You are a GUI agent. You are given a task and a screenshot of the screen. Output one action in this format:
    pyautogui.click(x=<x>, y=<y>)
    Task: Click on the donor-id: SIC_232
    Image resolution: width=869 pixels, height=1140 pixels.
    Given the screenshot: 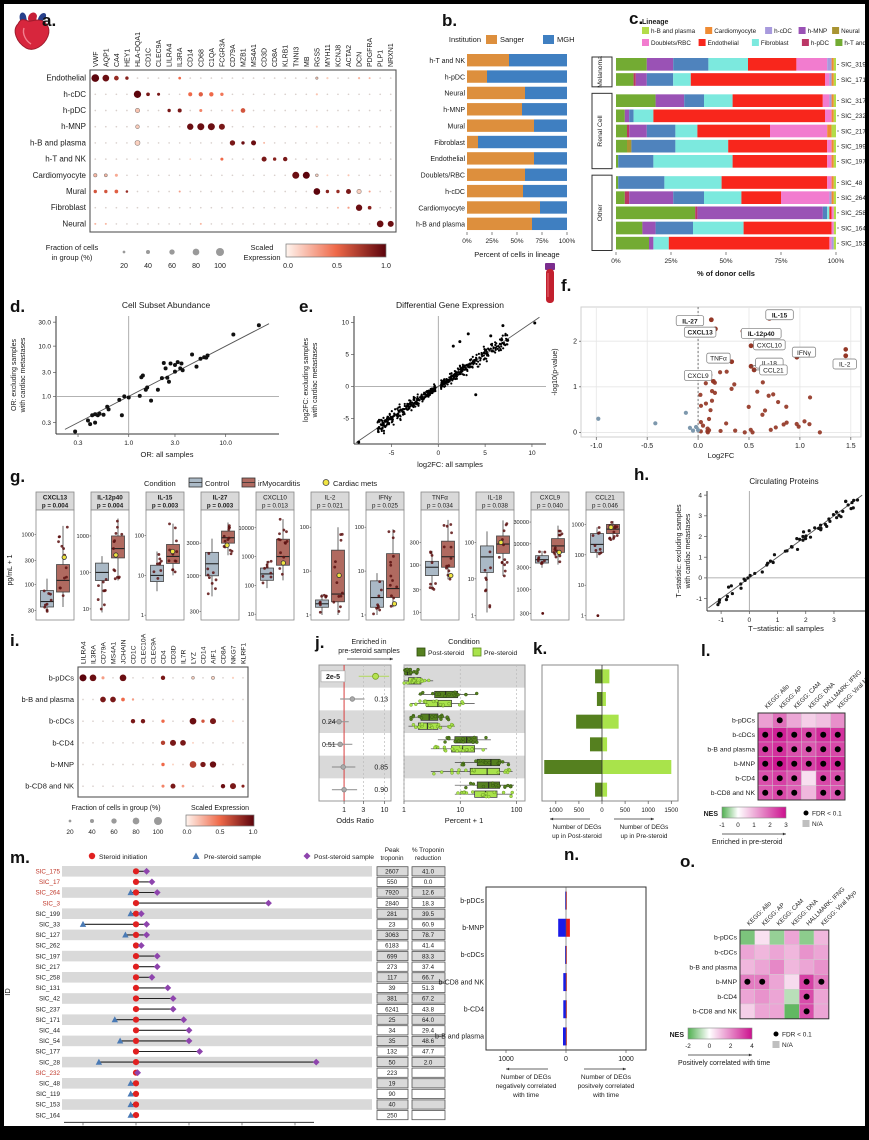 What is the action you would take?
    pyautogui.click(x=853, y=116)
    